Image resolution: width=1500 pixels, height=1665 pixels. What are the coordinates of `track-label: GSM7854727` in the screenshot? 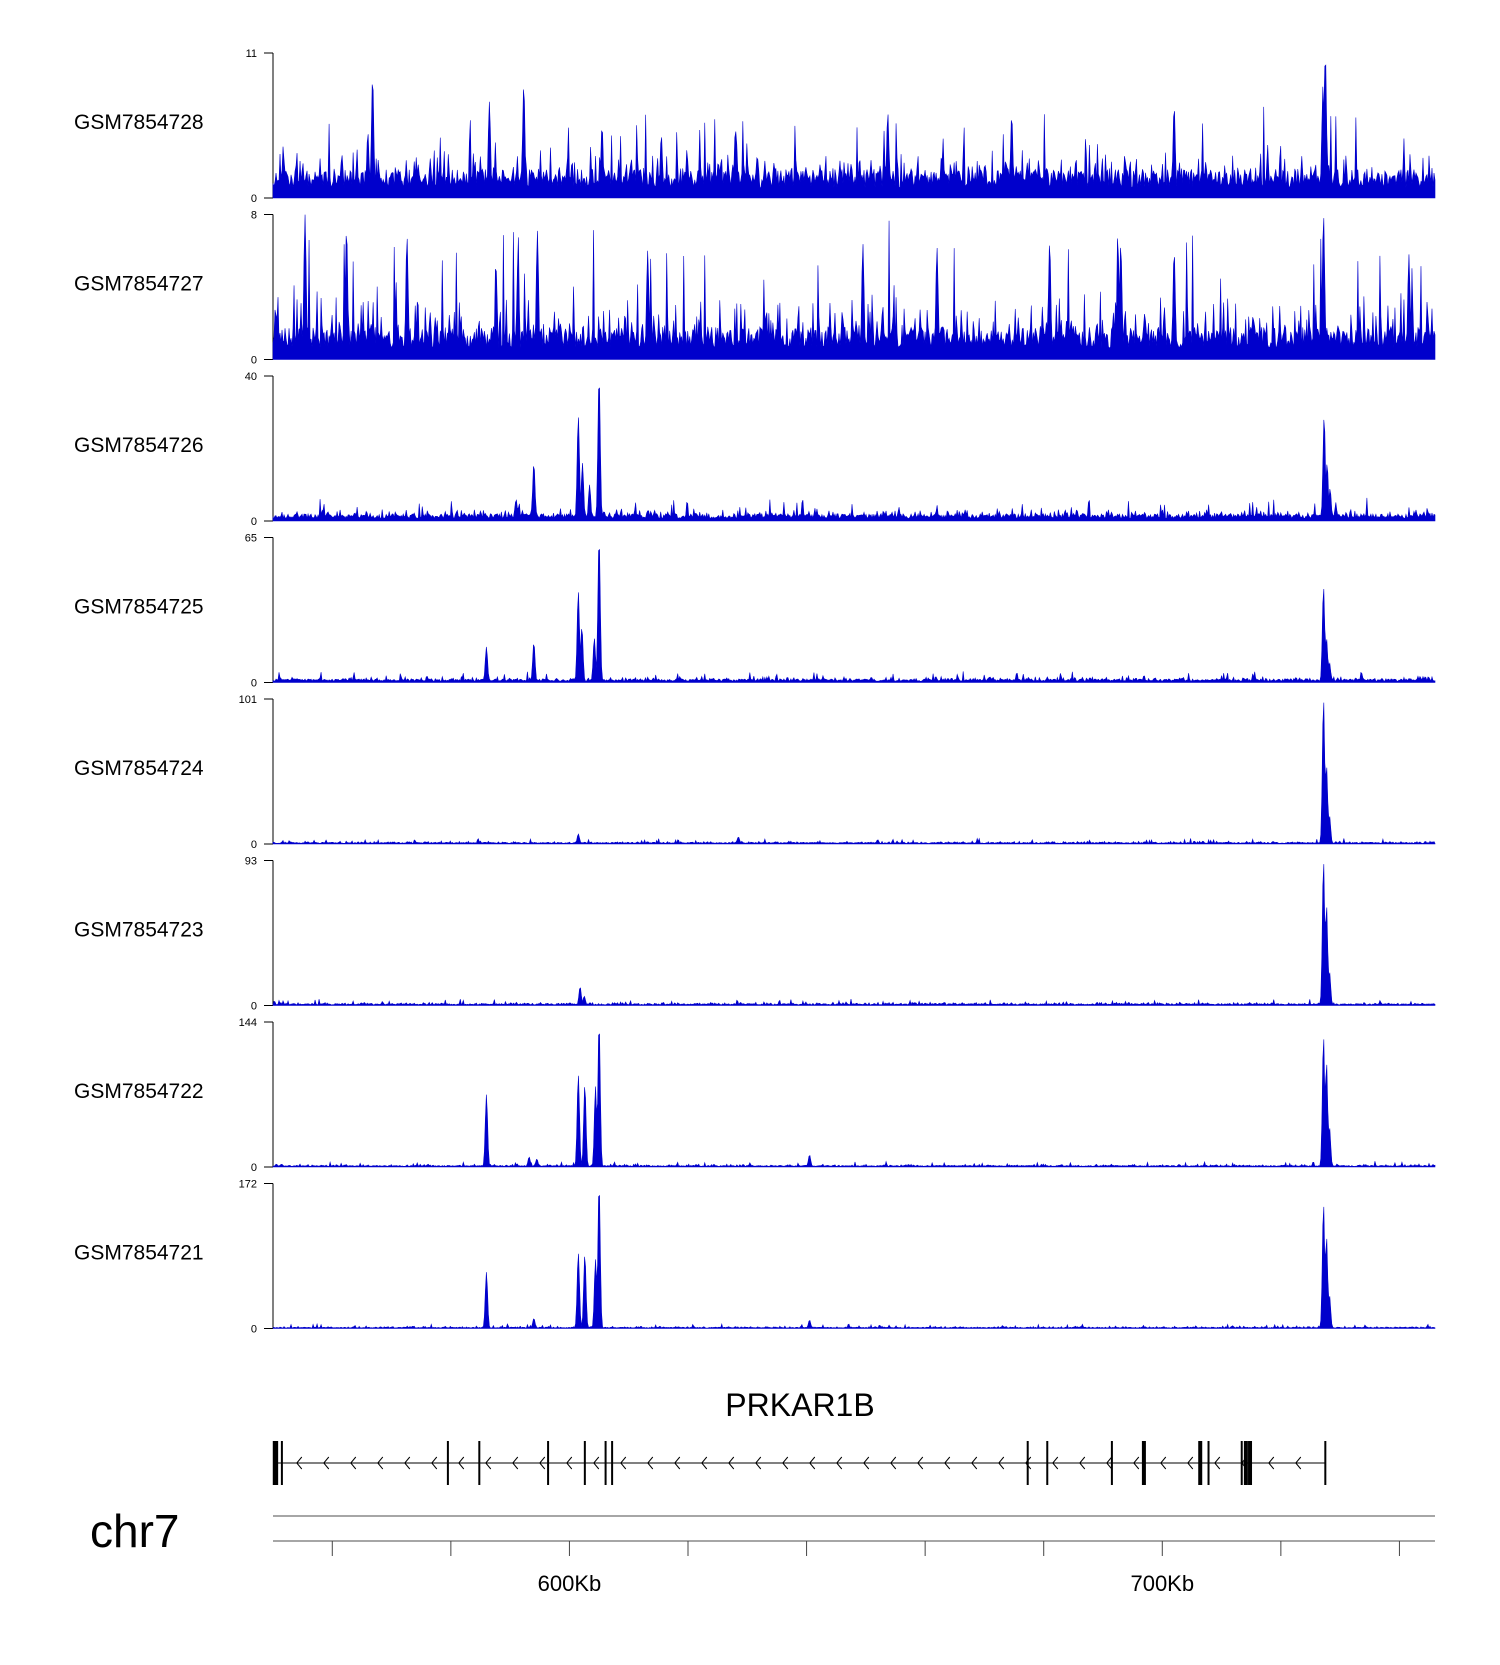 It's located at (139, 284).